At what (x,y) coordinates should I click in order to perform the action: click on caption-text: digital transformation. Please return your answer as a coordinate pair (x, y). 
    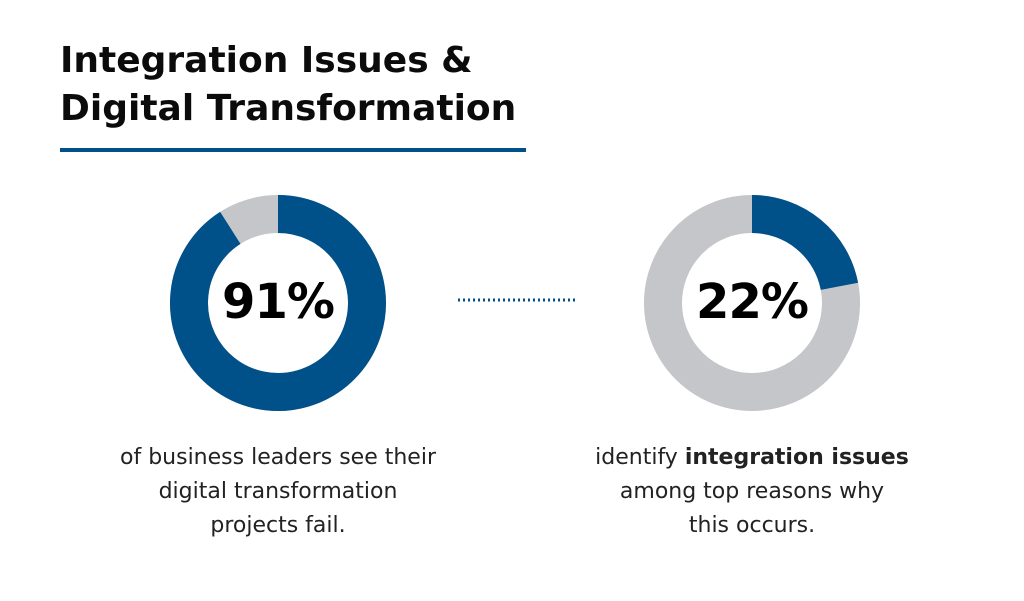
    Looking at the image, I should click on (278, 491).